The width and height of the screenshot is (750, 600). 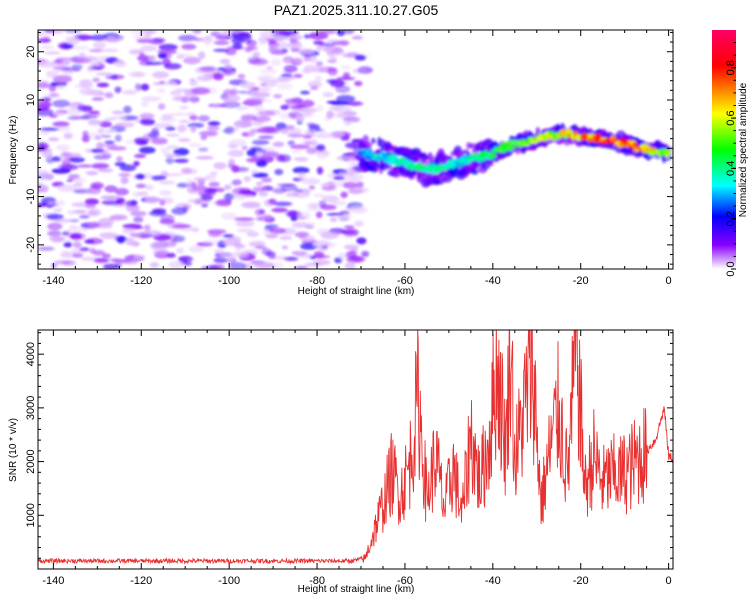 What do you see at coordinates (13, 150) in the screenshot?
I see `spectrogram-y-axis-label: Frequency (Hz)` at bounding box center [13, 150].